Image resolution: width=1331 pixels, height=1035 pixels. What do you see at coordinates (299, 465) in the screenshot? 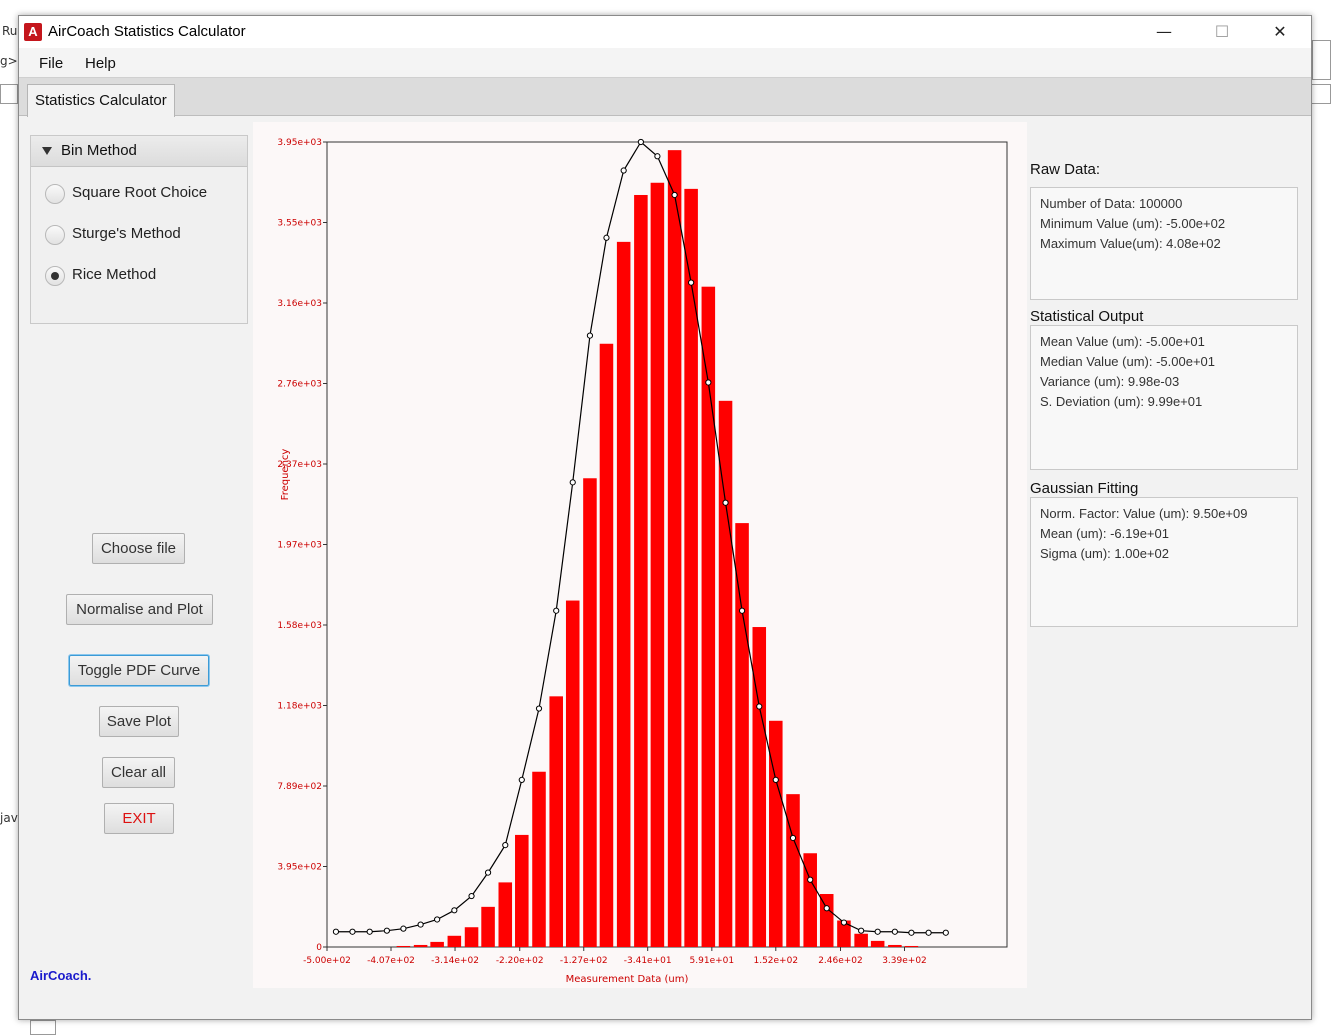
I see `y-tick-label: 2.37e+03` at bounding box center [299, 465].